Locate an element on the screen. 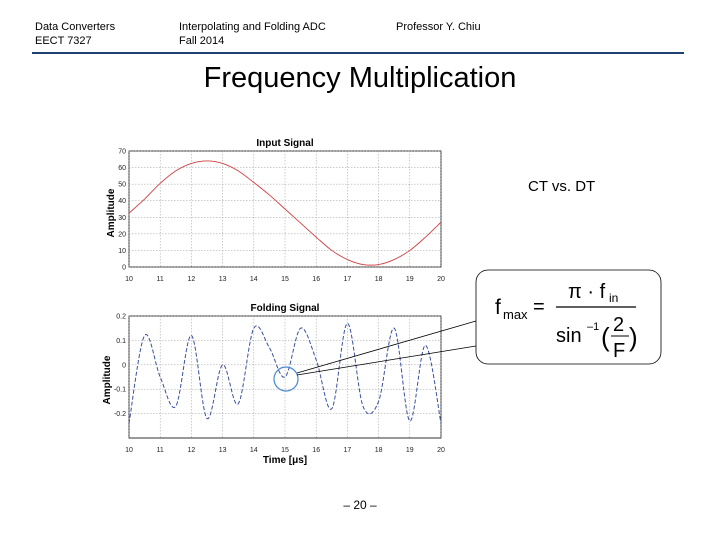 The width and height of the screenshot is (720, 540). input-signal-yticks: 0 10 20 30 40 50 60 70 is located at coordinates (122, 210).